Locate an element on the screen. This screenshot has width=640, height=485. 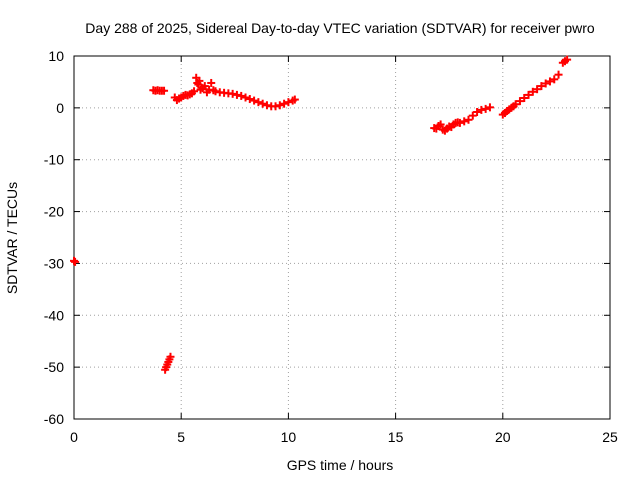
y-tick-label: -50 is located at coordinates (54, 367).